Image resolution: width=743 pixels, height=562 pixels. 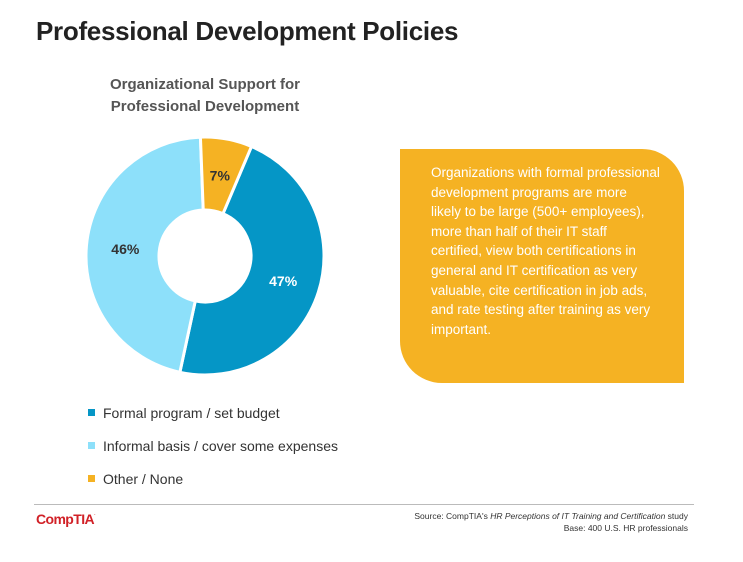 What do you see at coordinates (247, 31) in the screenshot?
I see `page-title: Professional Development Policies` at bounding box center [247, 31].